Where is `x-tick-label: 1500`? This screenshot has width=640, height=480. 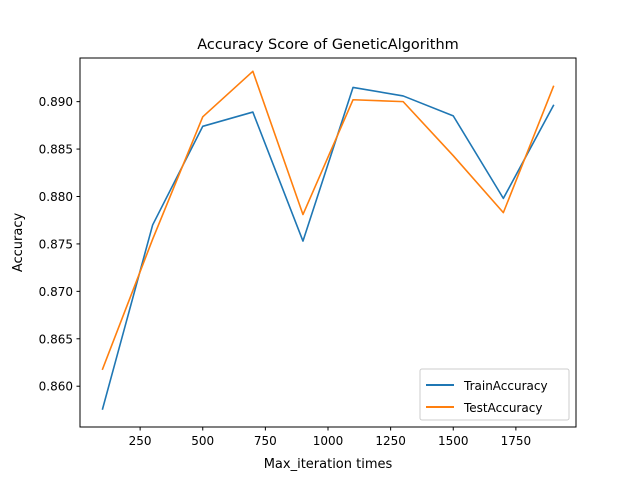
x-tick-label: 1500 is located at coordinates (453, 441).